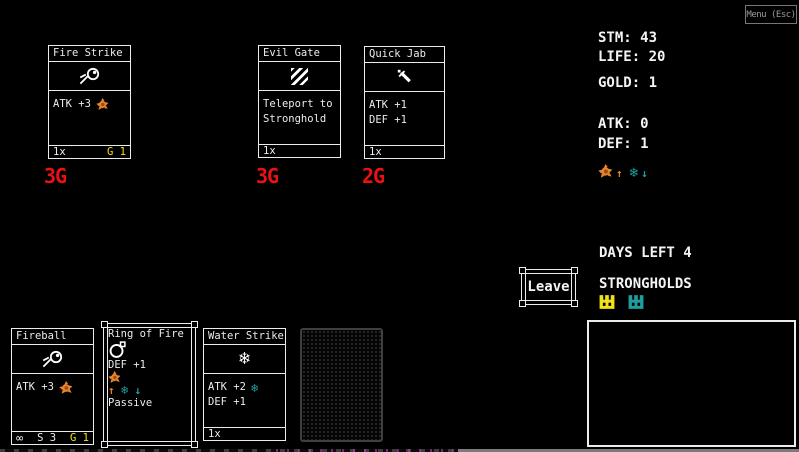 The height and width of the screenshot is (452, 799). Describe the element at coordinates (628, 38) in the screenshot. I see `stamina-stat: STM: 43` at that location.